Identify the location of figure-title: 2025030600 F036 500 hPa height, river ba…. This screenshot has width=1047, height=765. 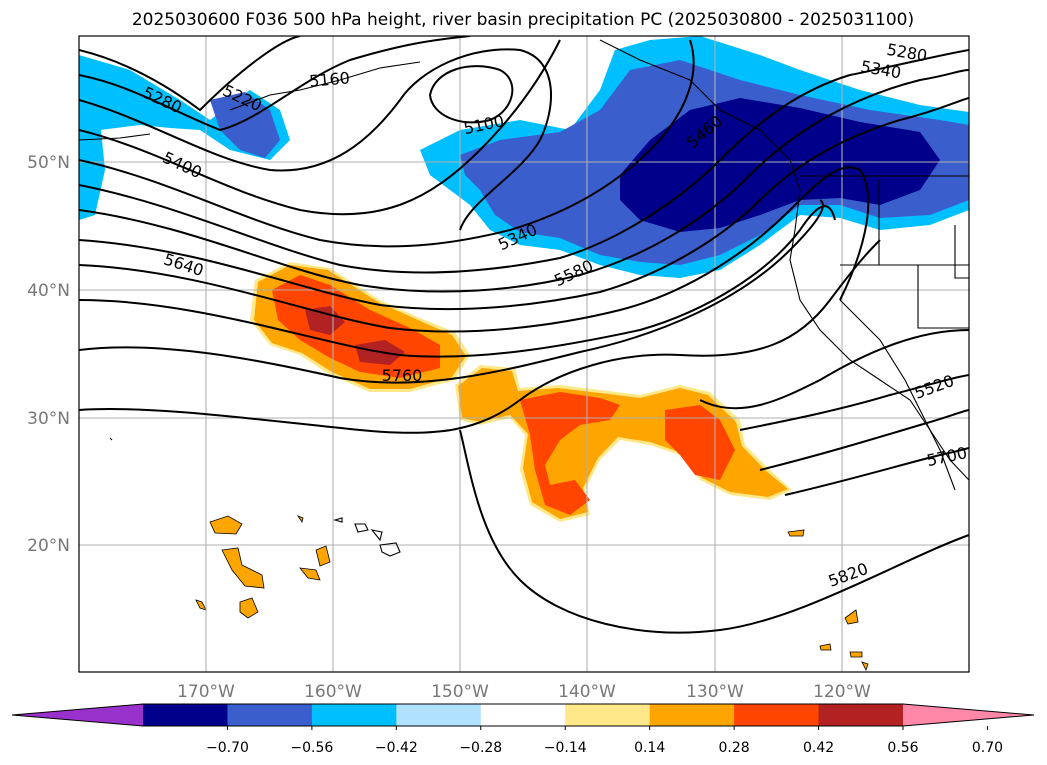
(523, 20).